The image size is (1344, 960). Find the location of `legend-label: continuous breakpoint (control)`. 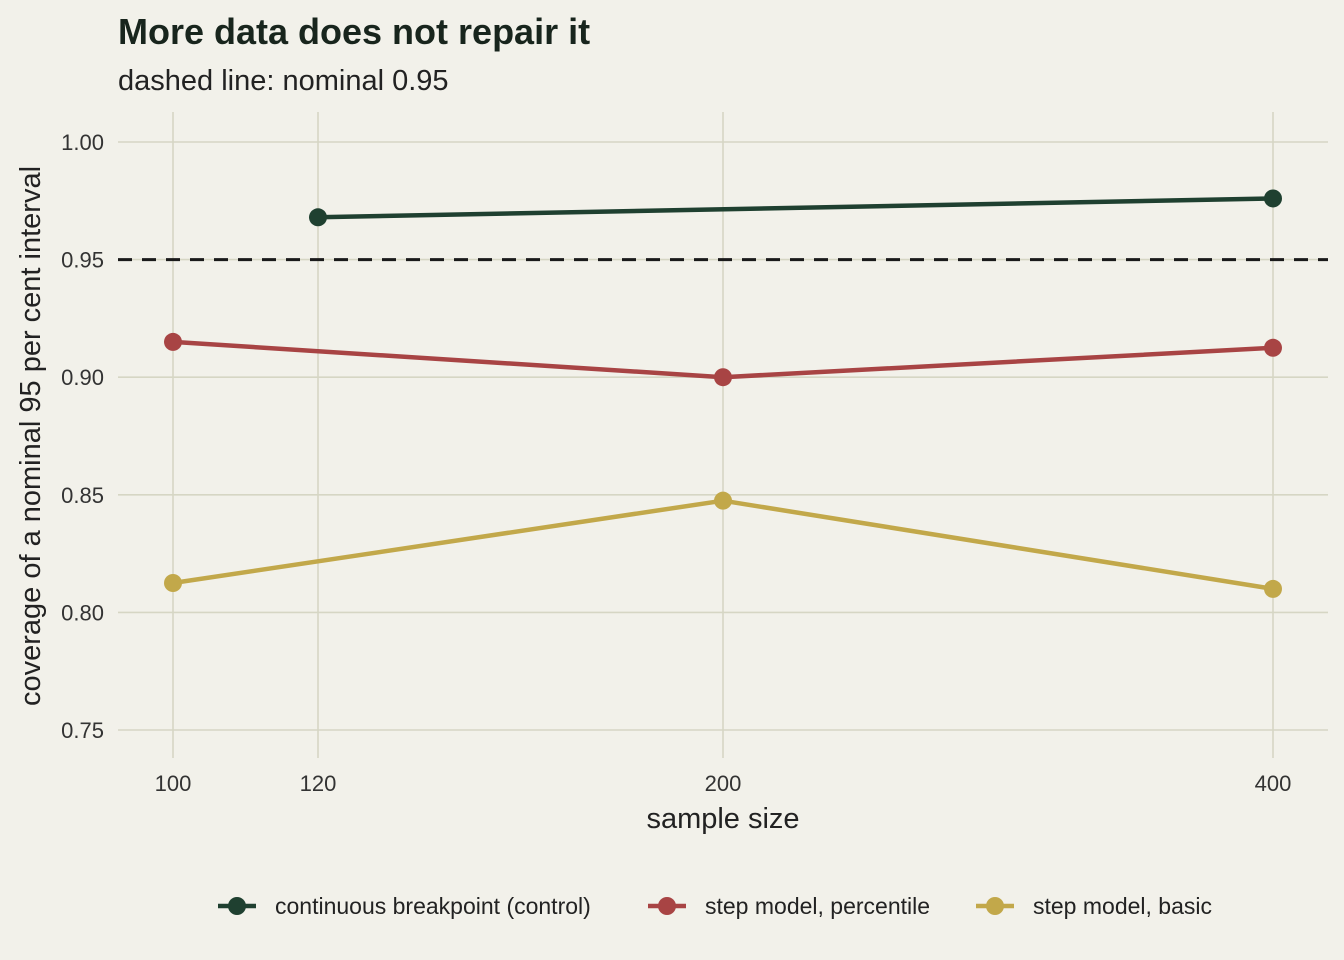

legend-label: continuous breakpoint (control) is located at coordinates (433, 906).